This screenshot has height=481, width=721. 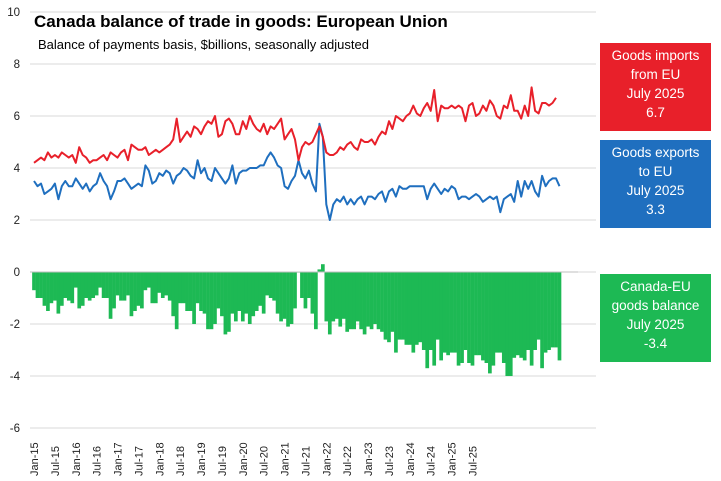 What do you see at coordinates (369, 459) in the screenshot?
I see `x-tick-label: Jan-23` at bounding box center [369, 459].